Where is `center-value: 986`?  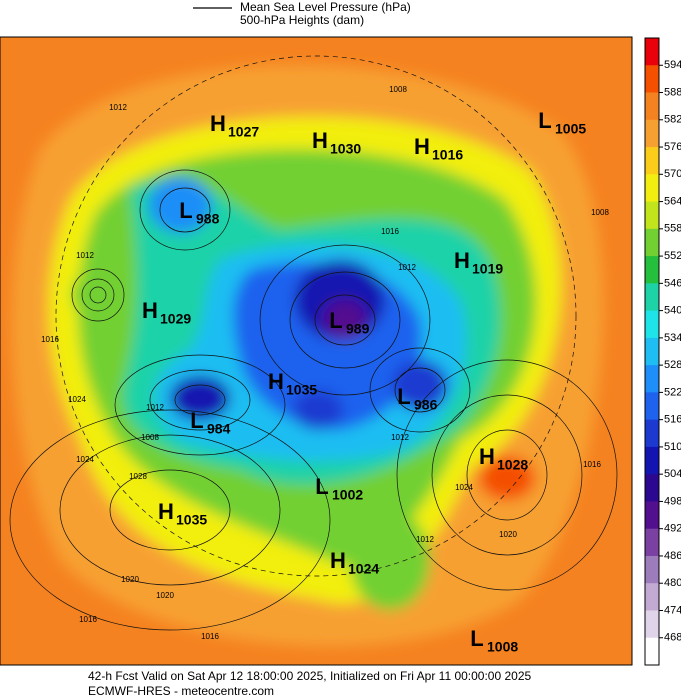
center-value: 986 is located at coordinates (426, 405).